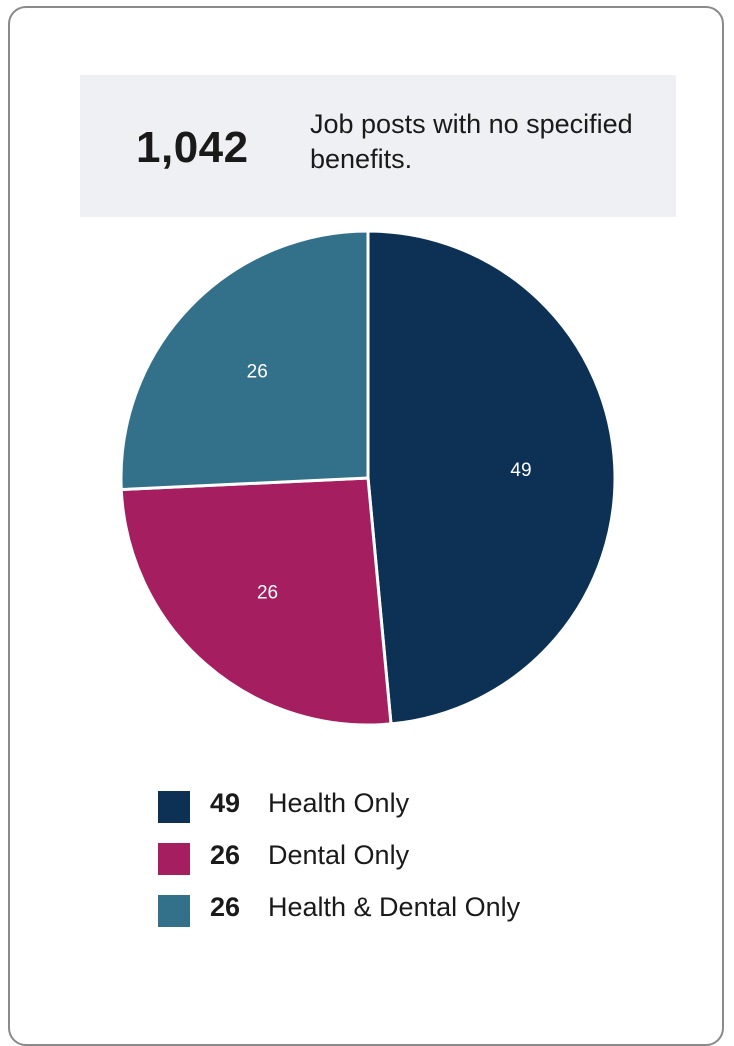  What do you see at coordinates (471, 141) in the screenshot?
I see `stat-description: Job posts with no specified benefits.` at bounding box center [471, 141].